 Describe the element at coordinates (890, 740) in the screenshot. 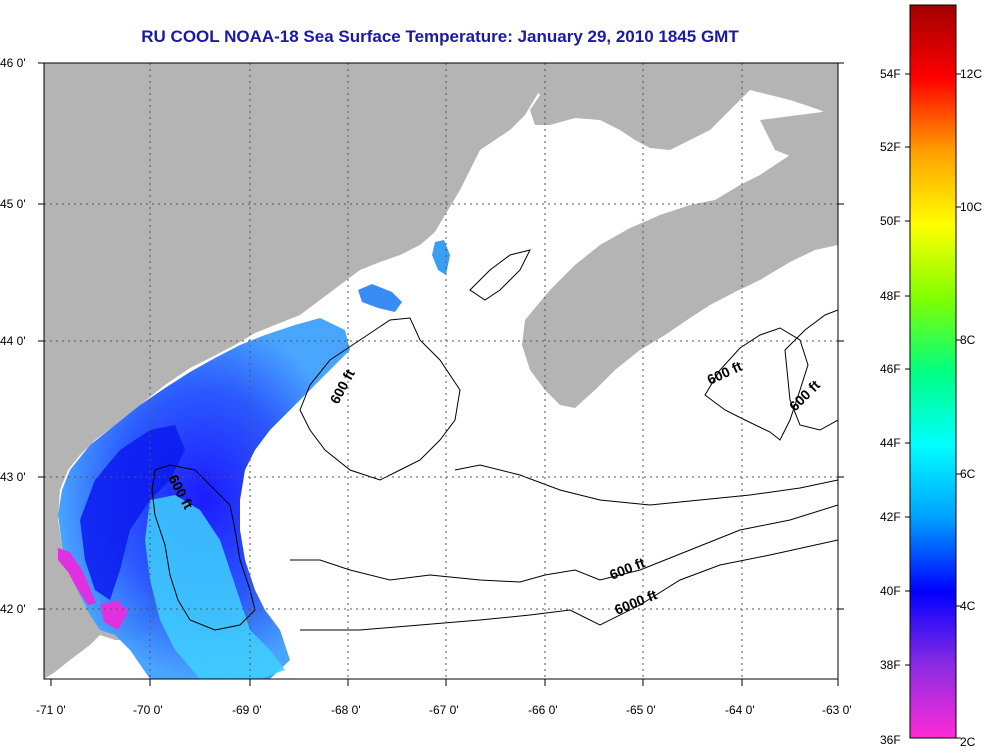

I see `colorbar-f-label: 36F` at that location.